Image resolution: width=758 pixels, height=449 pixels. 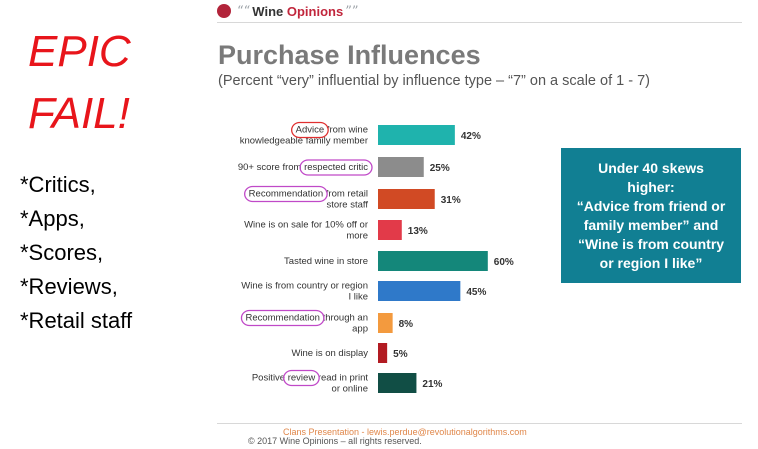 What do you see at coordinates (471, 136) in the screenshot?
I see `bar-value-label: 42%` at bounding box center [471, 136].